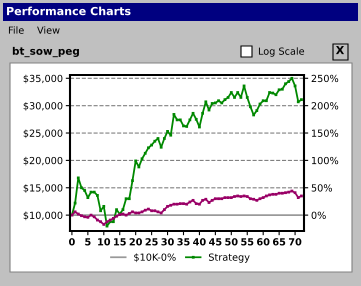  What do you see at coordinates (45, 52) in the screenshot?
I see `chart-title: bt_sow_peg` at bounding box center [45, 52].